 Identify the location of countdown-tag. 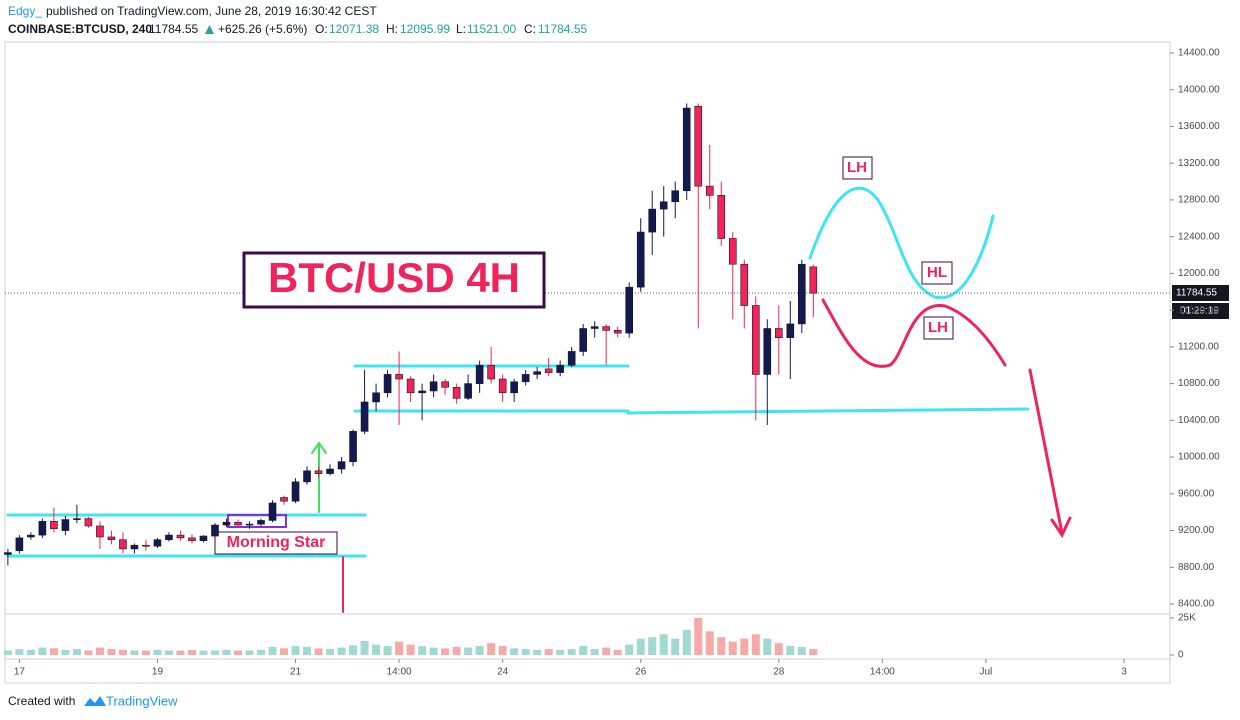
(1200, 311).